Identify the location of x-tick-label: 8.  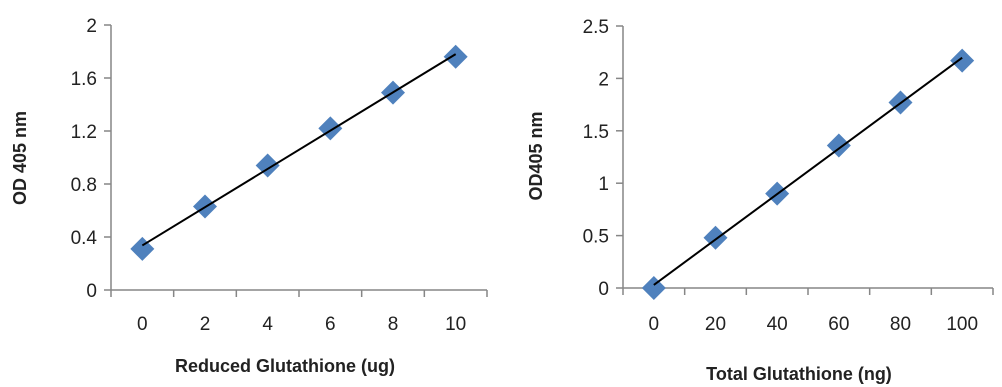
(393, 324).